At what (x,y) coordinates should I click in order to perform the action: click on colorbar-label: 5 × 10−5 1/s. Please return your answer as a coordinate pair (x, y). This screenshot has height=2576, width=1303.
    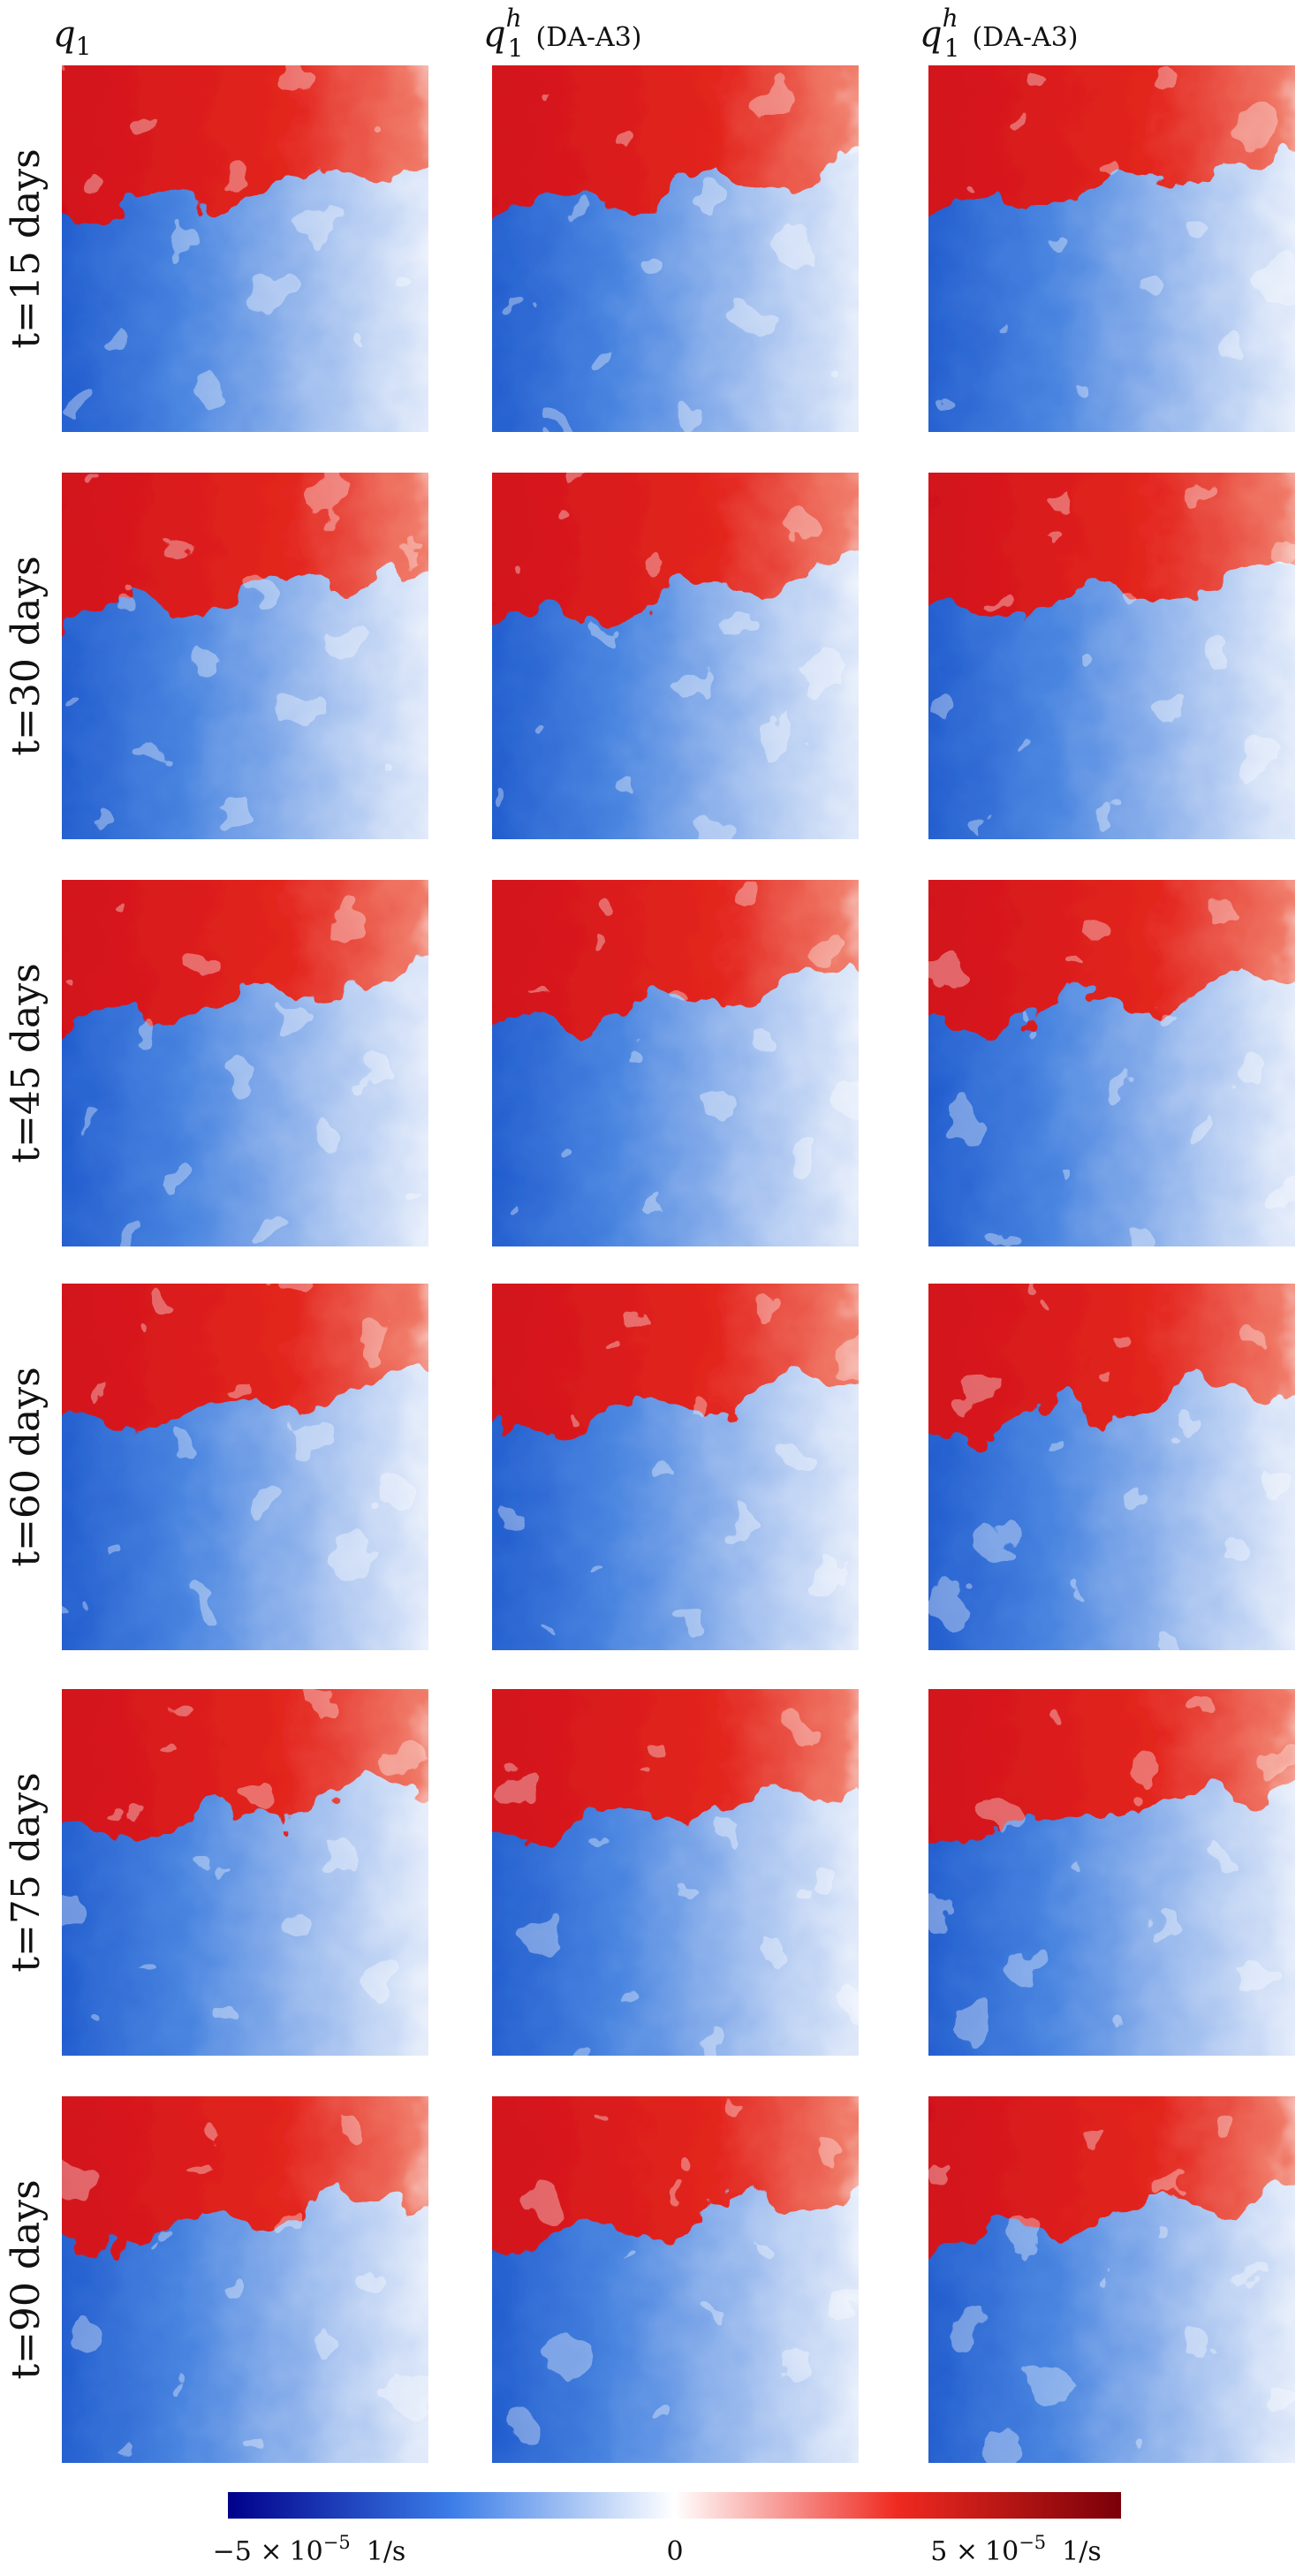
    Looking at the image, I should click on (1016, 2549).